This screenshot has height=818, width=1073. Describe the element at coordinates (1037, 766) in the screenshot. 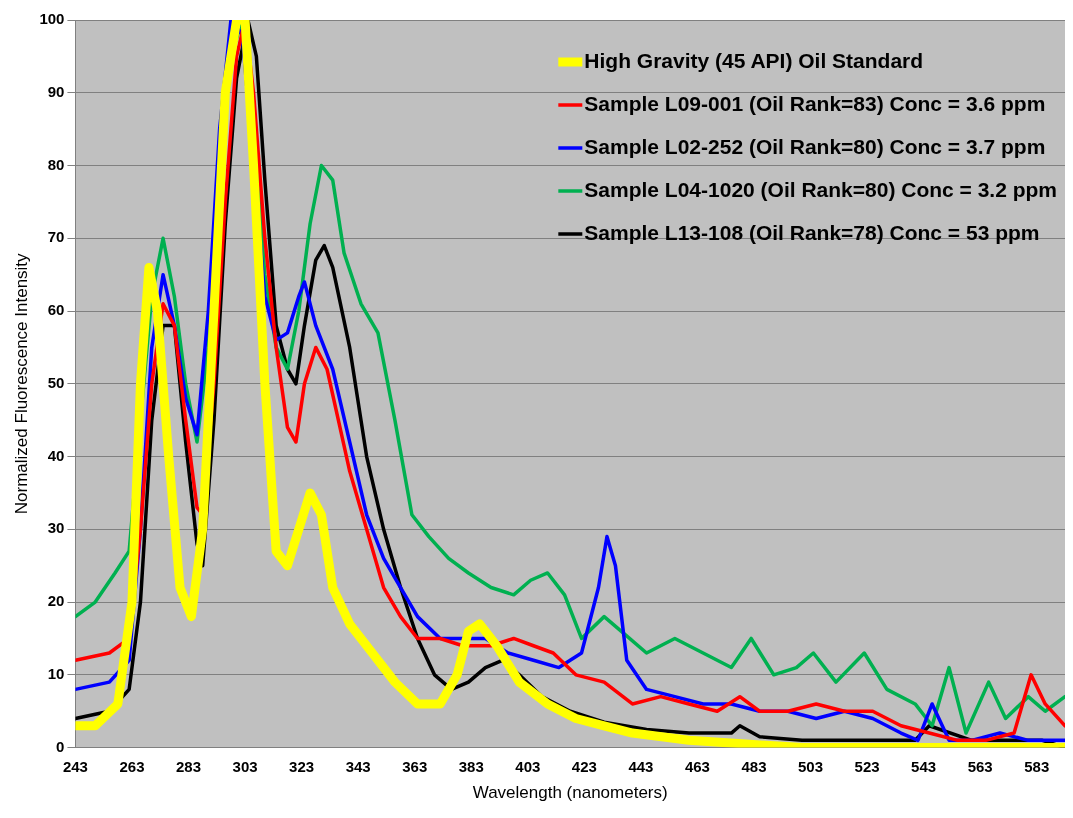

I see `x-tick-label: 583` at that location.